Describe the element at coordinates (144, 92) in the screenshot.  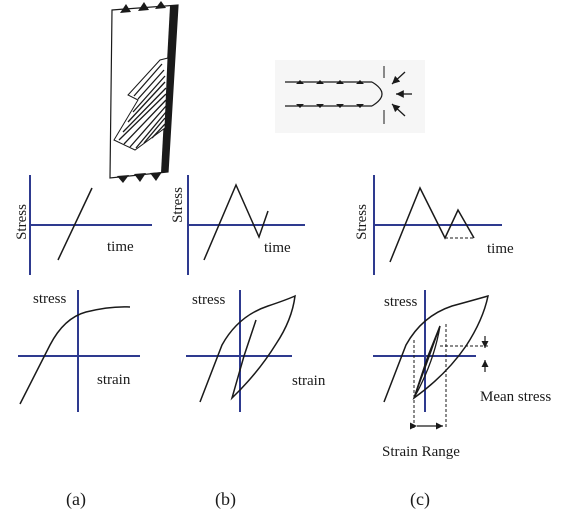
I see `crack-specimen-icon` at that location.